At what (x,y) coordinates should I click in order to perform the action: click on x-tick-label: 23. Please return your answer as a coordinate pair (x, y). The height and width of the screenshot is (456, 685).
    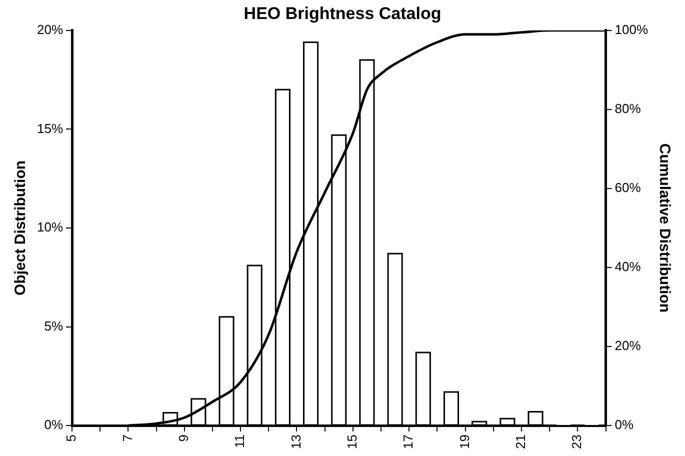
    Looking at the image, I should click on (576, 442).